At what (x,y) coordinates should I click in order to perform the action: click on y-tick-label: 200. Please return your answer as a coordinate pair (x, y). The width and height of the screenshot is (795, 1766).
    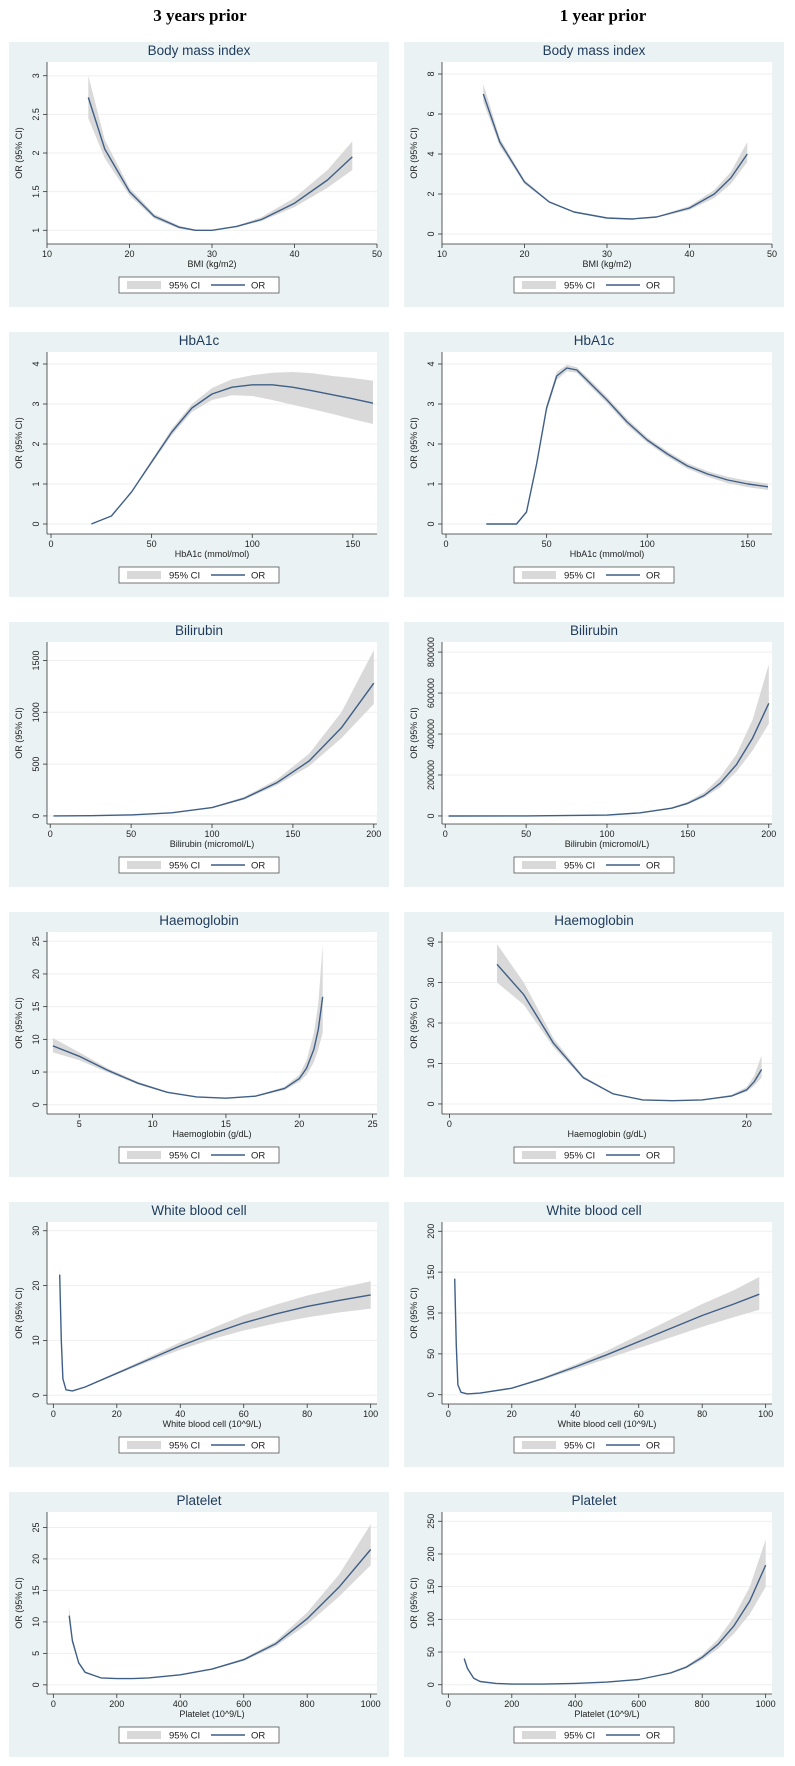
    Looking at the image, I should click on (431, 1231).